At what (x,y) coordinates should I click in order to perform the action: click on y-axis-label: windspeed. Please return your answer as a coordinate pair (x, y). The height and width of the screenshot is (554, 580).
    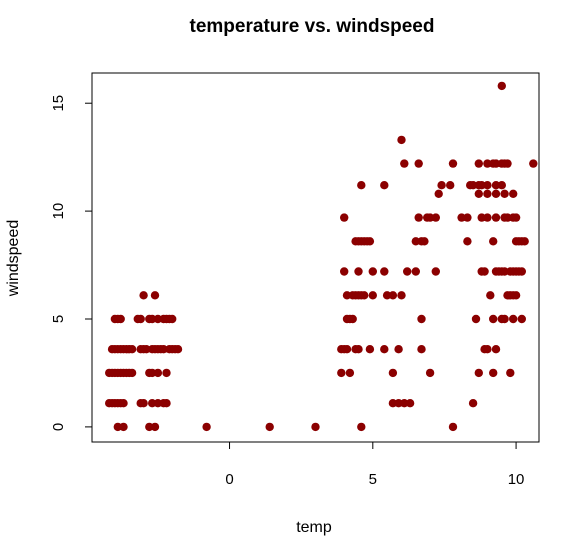
    Looking at the image, I should click on (13, 259).